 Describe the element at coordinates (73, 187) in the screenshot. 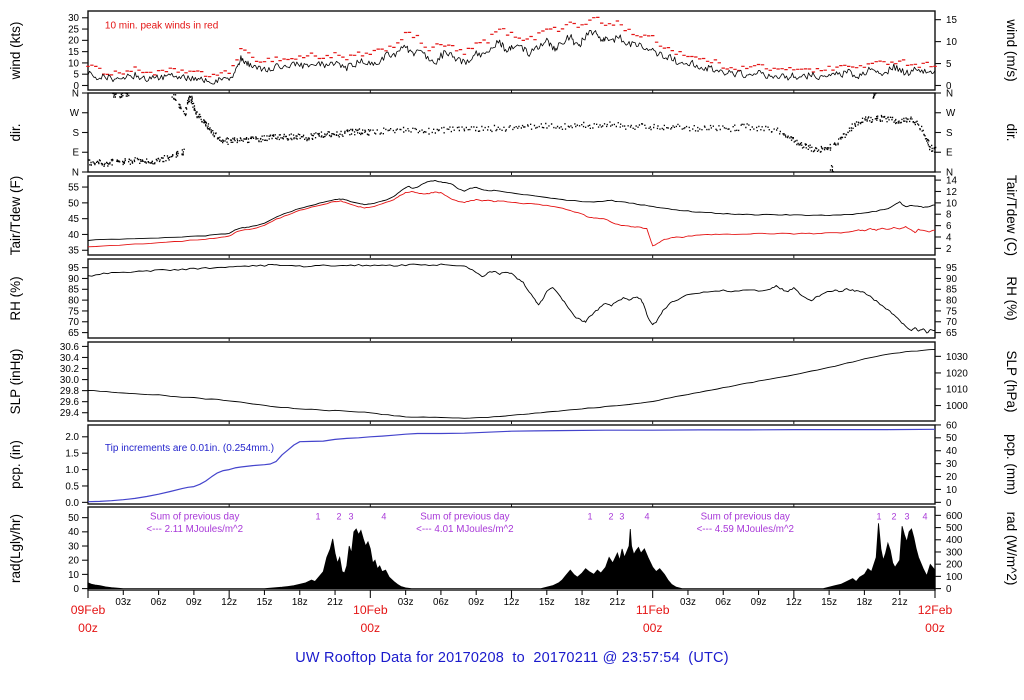

I see `left-tick-label: 55` at that location.